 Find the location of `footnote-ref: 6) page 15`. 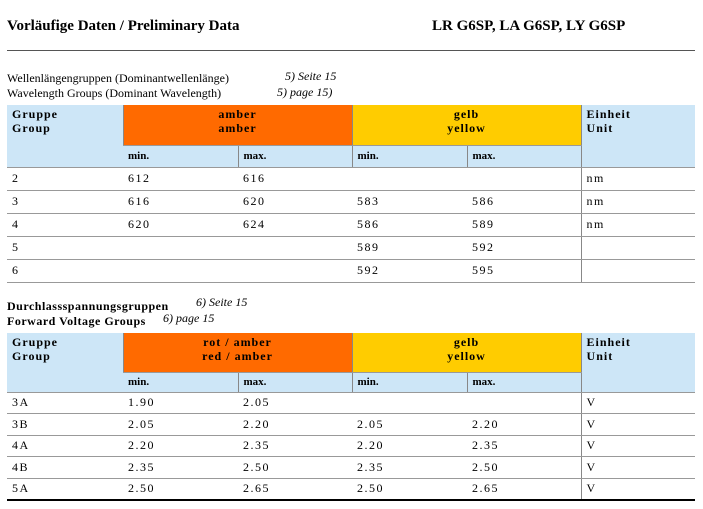

footnote-ref: 6) page 15 is located at coordinates (189, 318).